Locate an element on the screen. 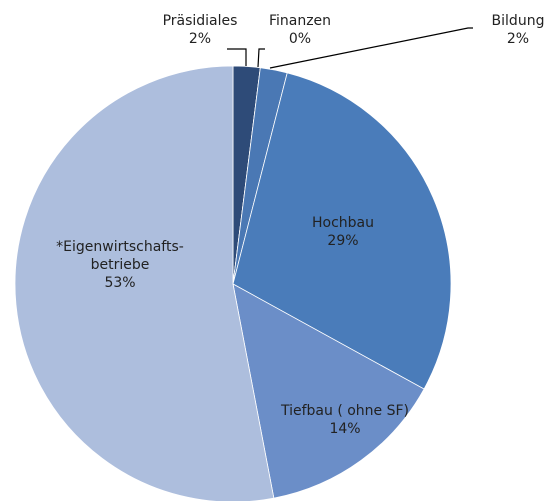 The image size is (550, 501). slice-label: Tiefbau ( ohne SF) 14% is located at coordinates (345, 420).